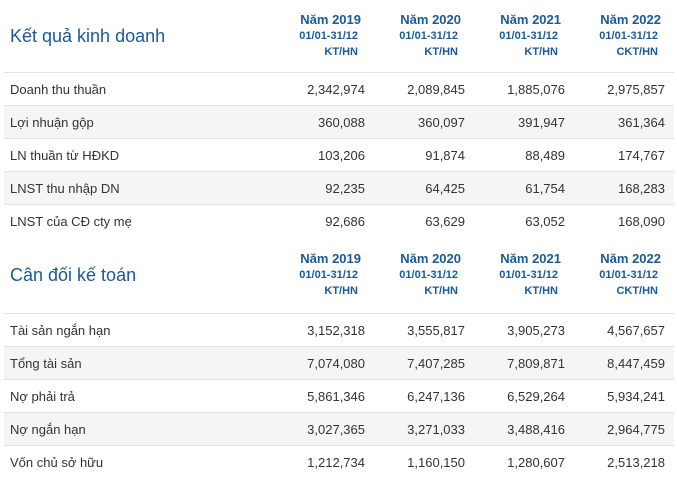 This screenshot has height=478, width=677. Describe the element at coordinates (624, 396) in the screenshot. I see `row-value: 5,934,241` at that location.